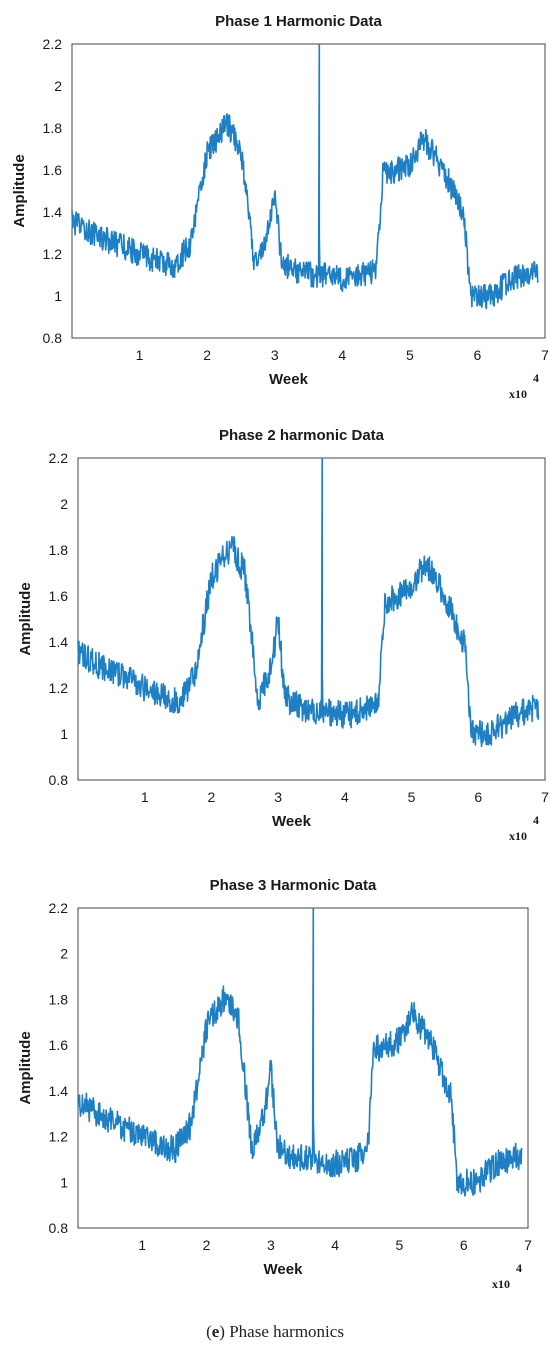 Image resolution: width=550 pixels, height=1356 pixels. I want to click on chart-title: Phase 1 Harmonic Data, so click(298, 21).